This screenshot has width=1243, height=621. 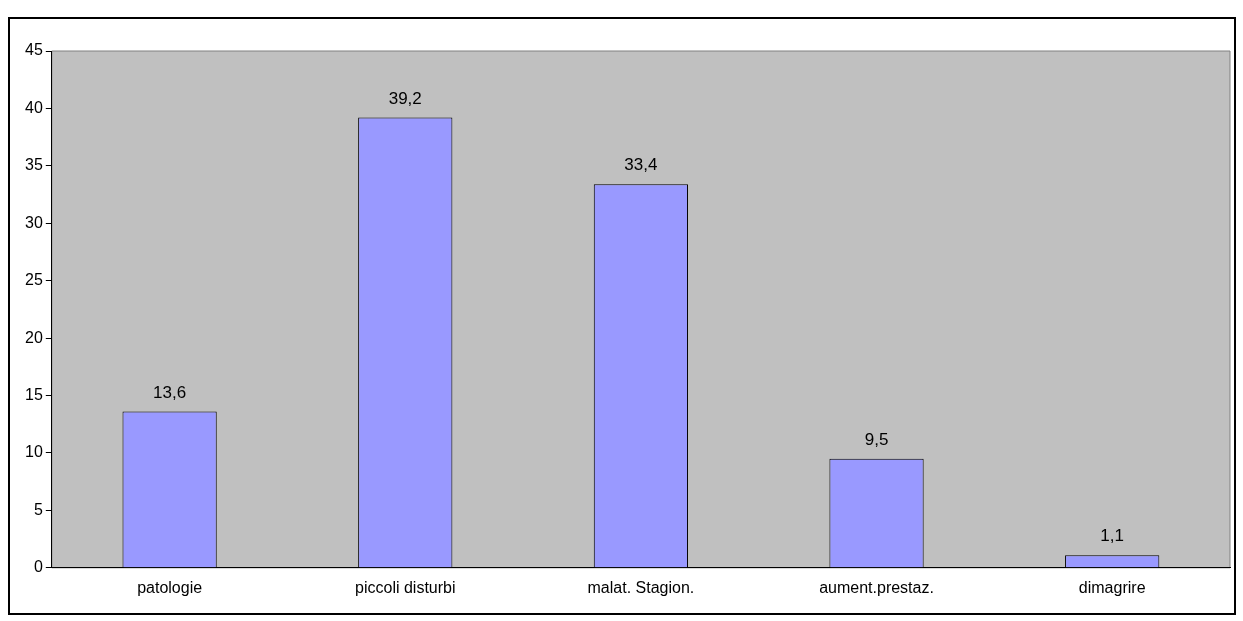 I want to click on x-tick-label: aument.prestaz., so click(x=876, y=587).